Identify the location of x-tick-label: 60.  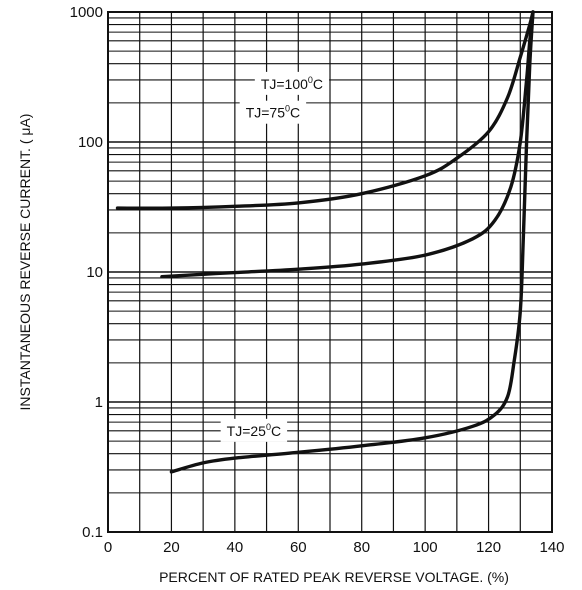
(298, 547).